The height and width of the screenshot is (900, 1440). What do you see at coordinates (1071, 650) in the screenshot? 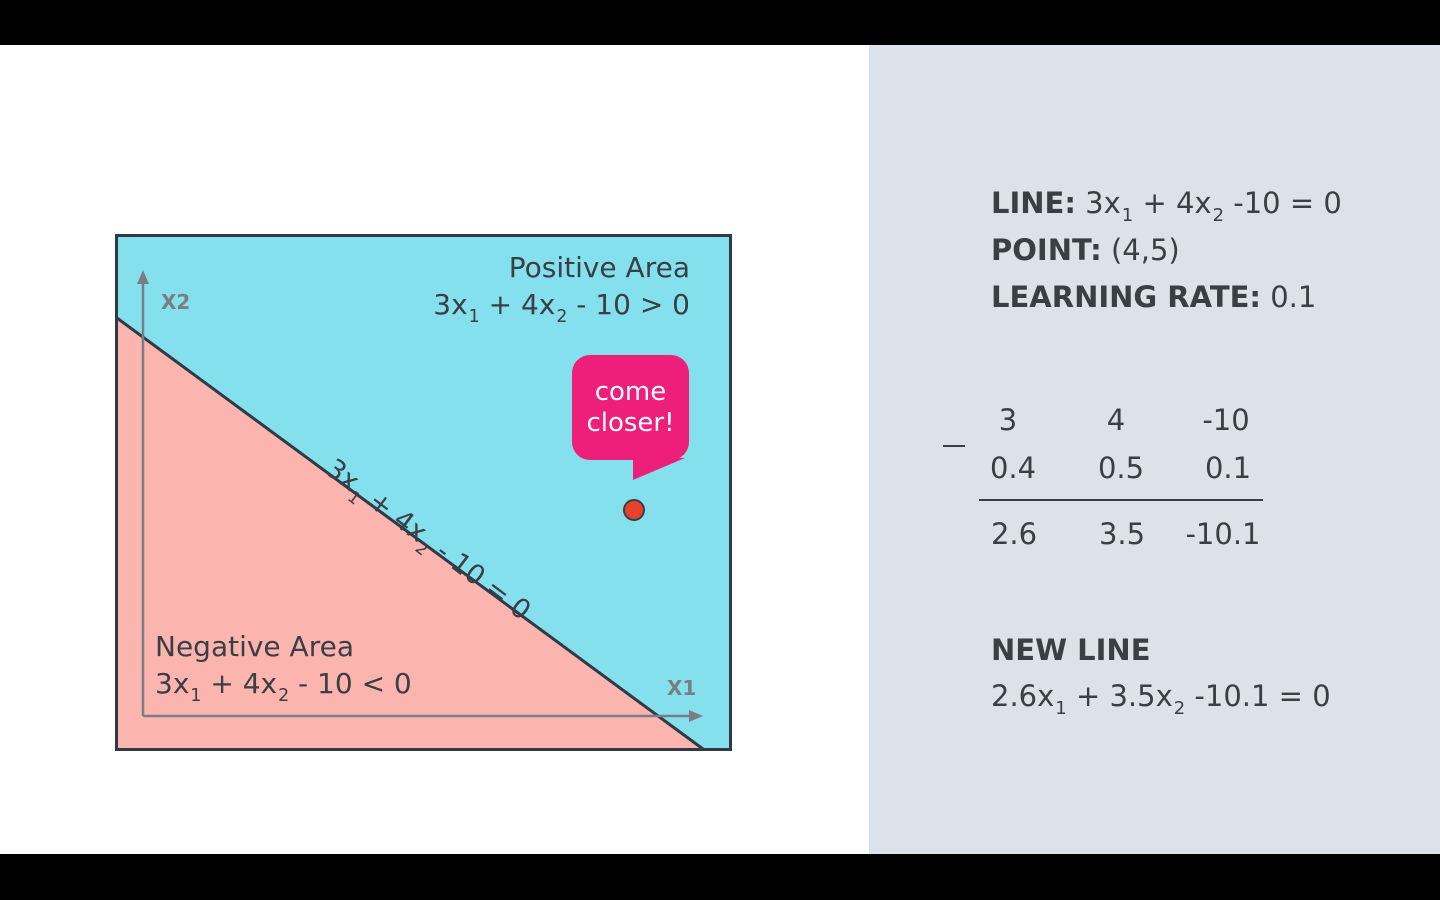
I see `new-line-title: NEW LINE` at bounding box center [1071, 650].